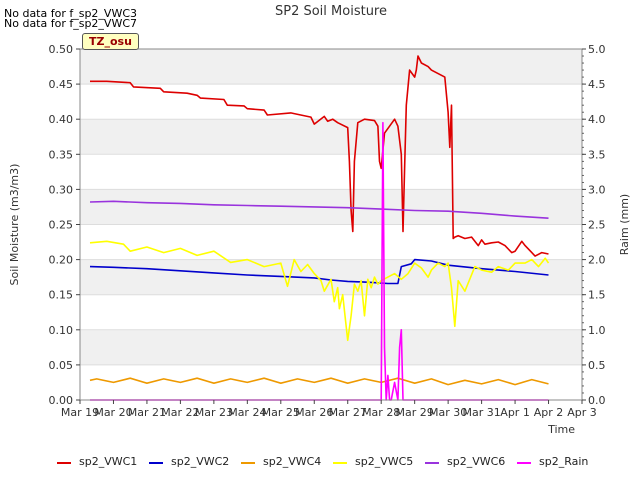 This screenshot has height=480, width=640. I want to click on y-tick-label: 0.20, so click(61, 260).